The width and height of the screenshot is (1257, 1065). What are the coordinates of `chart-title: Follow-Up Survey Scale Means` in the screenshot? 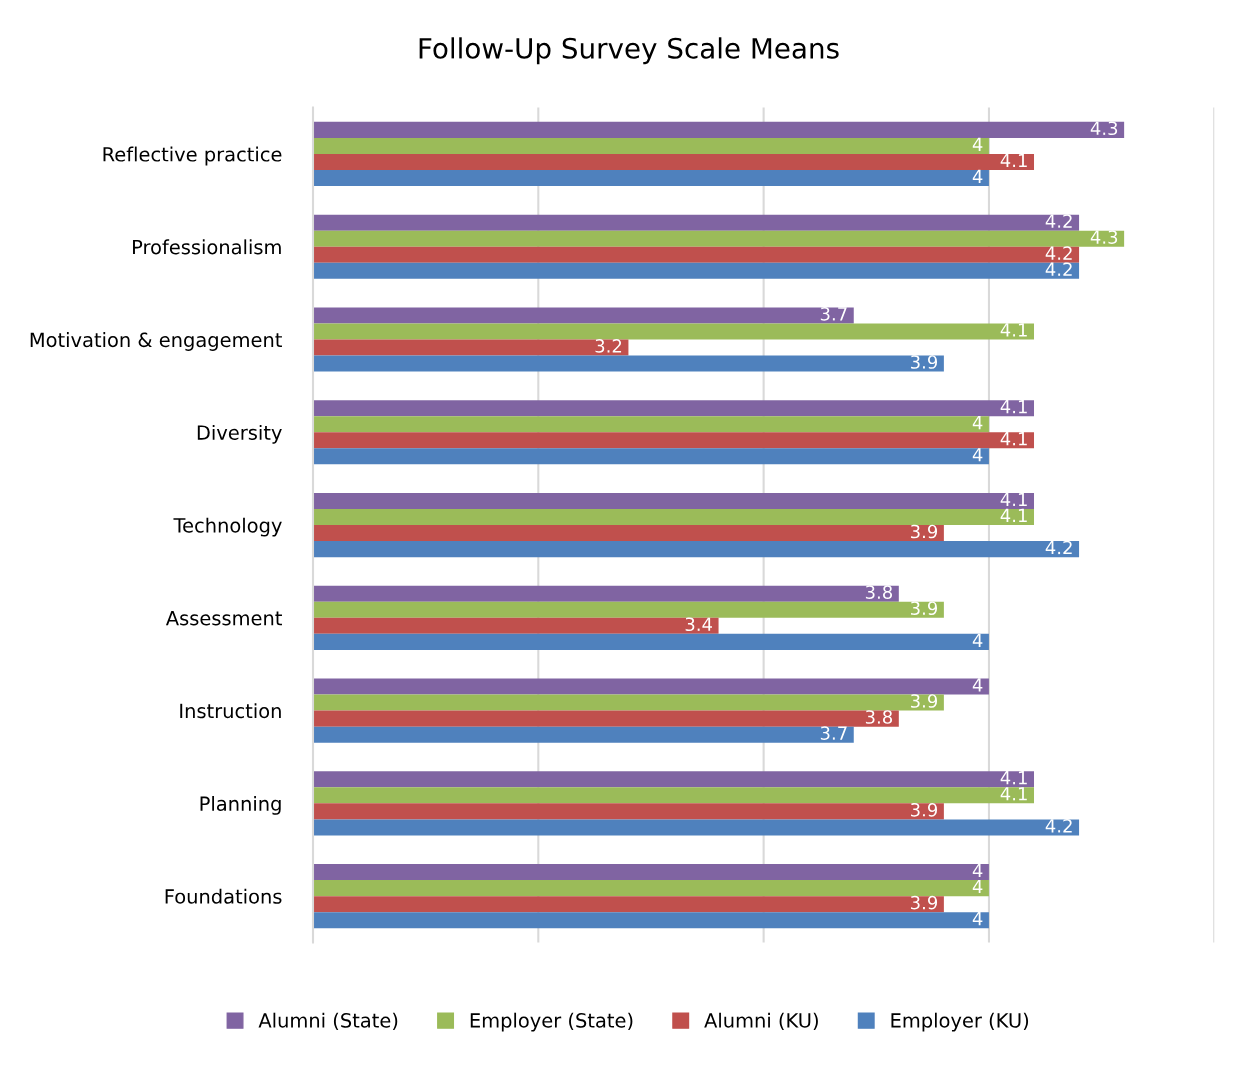 It's located at (629, 51).